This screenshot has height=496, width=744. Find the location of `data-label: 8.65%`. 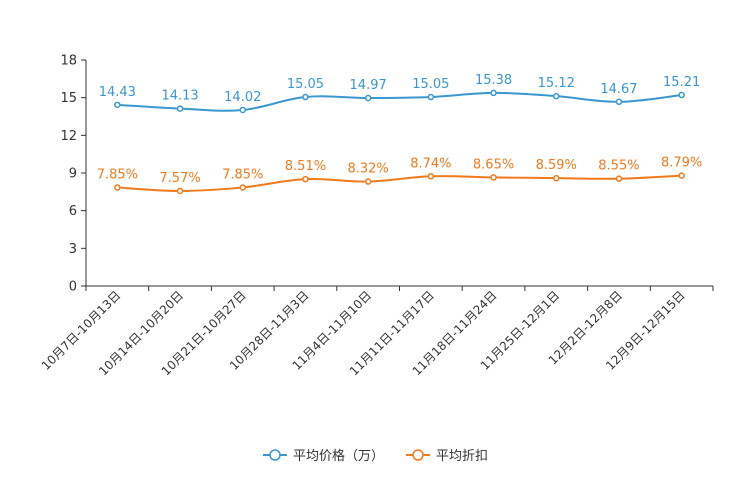

data-label: 8.65% is located at coordinates (493, 164).